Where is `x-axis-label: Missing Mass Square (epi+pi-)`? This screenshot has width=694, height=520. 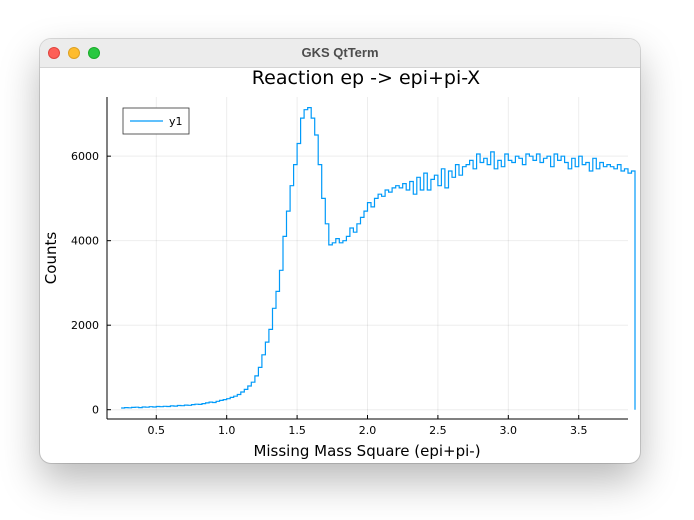 x-axis-label: Missing Mass Square (epi+pi-) is located at coordinates (366, 451).